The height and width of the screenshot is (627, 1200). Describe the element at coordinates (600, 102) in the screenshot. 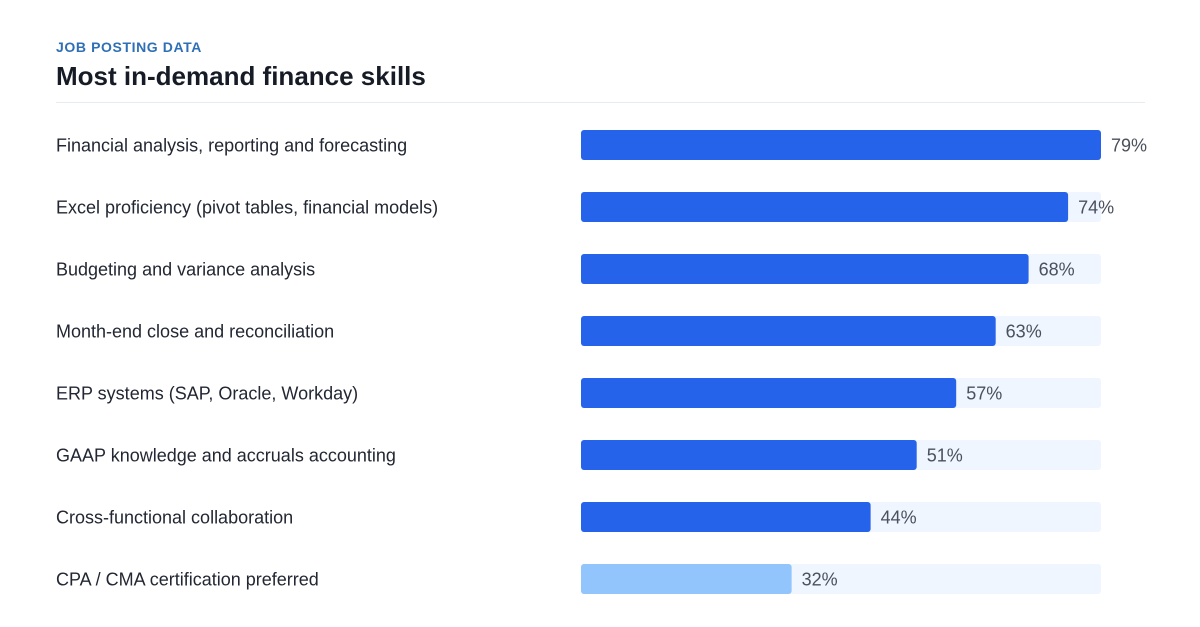

I see `header-divider` at that location.